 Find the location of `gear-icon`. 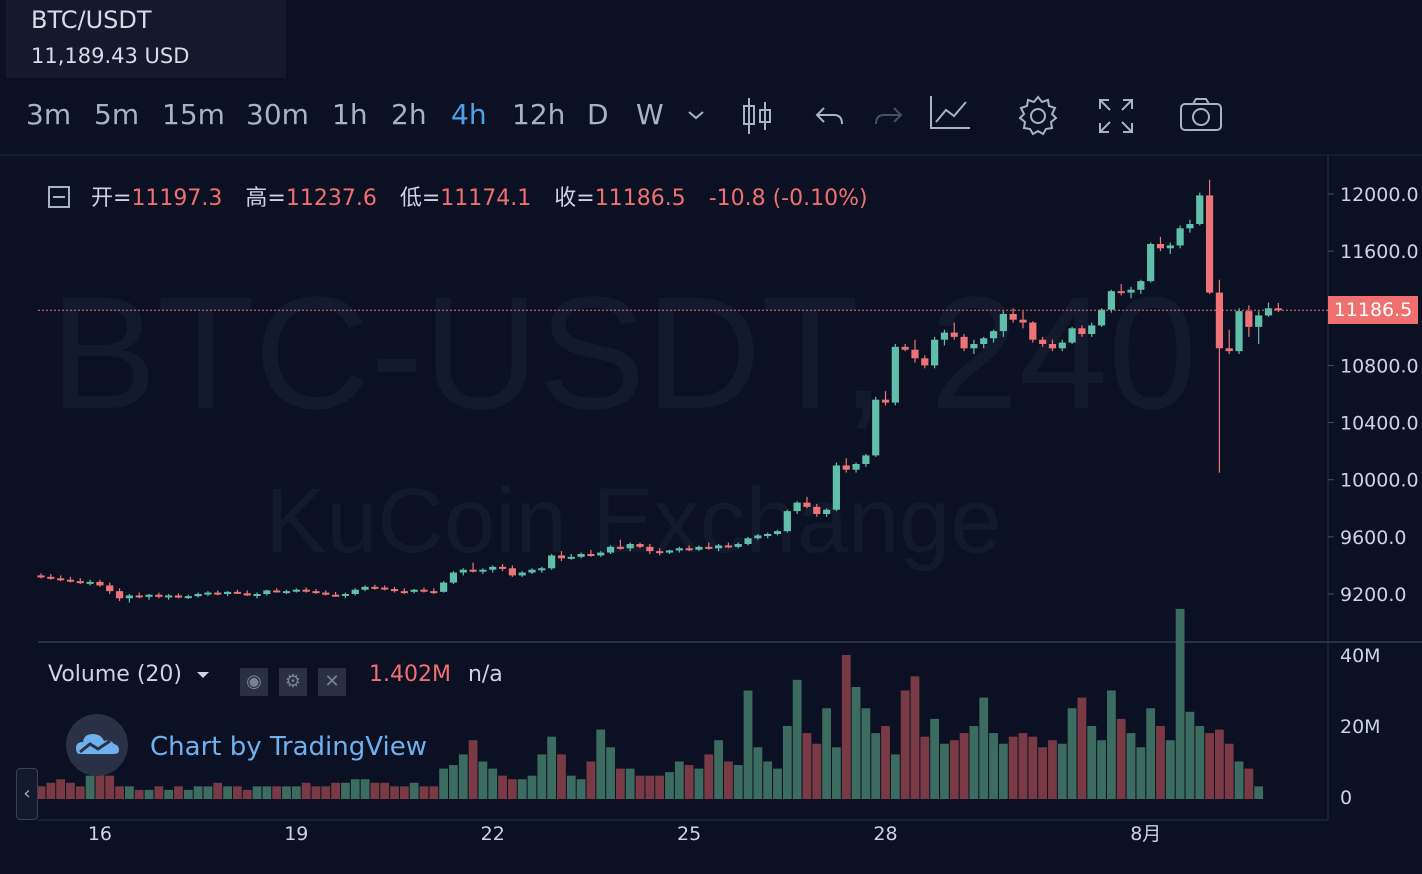

gear-icon is located at coordinates (1038, 116).